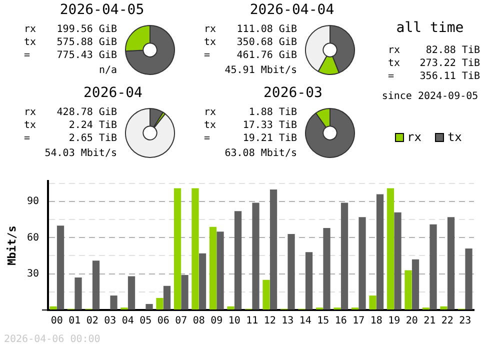 The height and width of the screenshot is (348, 500). What do you see at coordinates (434, 76) in the screenshot?
I see `text: = 356.11 TiB` at bounding box center [434, 76].